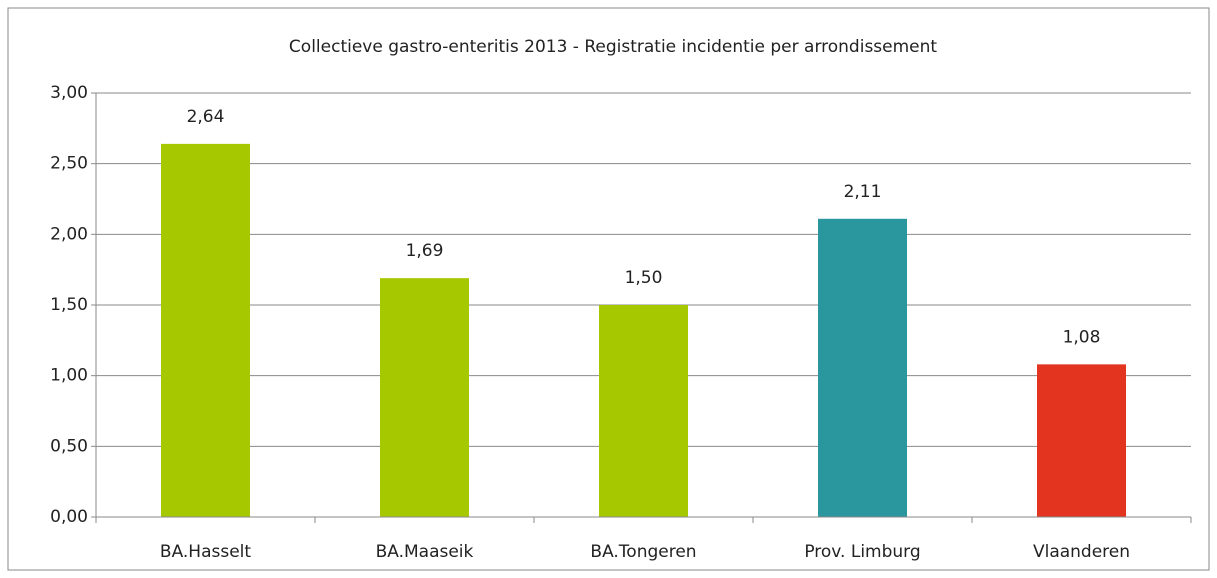 The width and height of the screenshot is (1217, 578). I want to click on y-tick-label: 0,50, so click(69, 446).